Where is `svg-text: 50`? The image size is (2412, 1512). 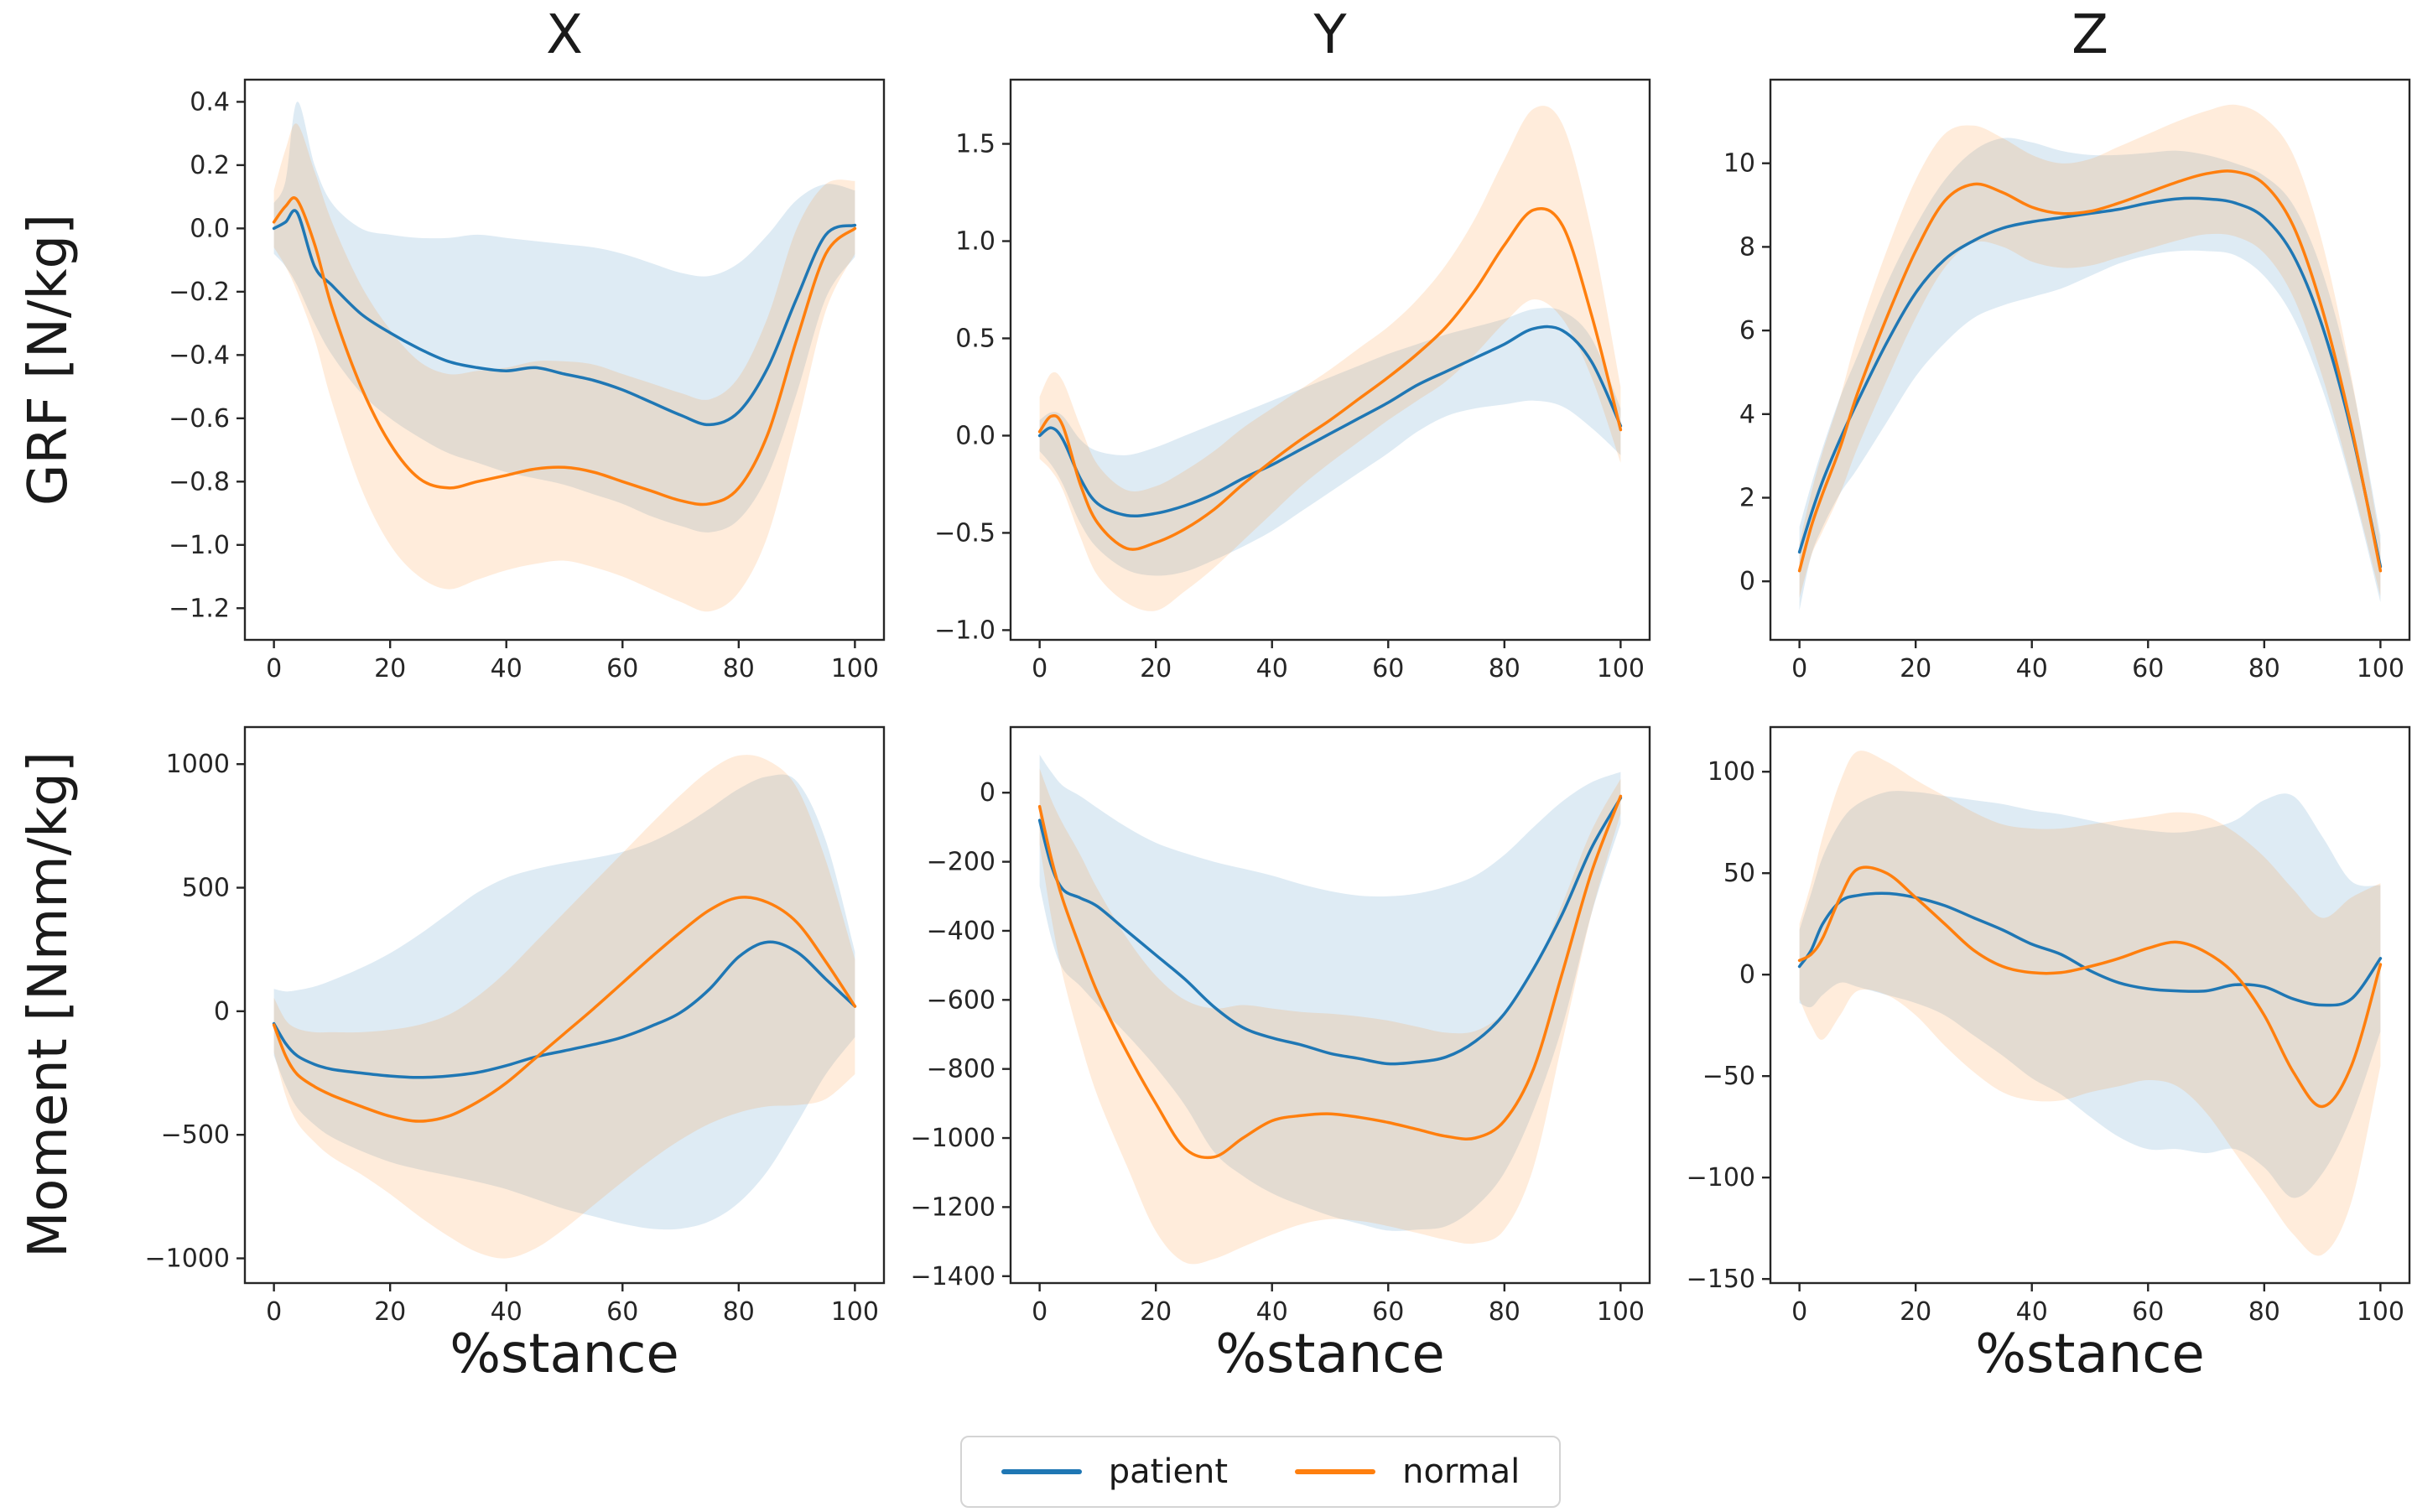 svg-text: 50 is located at coordinates (1739, 873).